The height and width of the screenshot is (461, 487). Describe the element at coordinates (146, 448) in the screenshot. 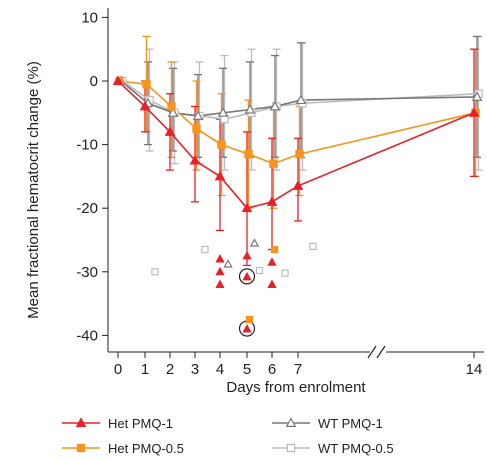

I see `legend-label-het-pmq-0-5: Het PMQ-0.5` at that location.